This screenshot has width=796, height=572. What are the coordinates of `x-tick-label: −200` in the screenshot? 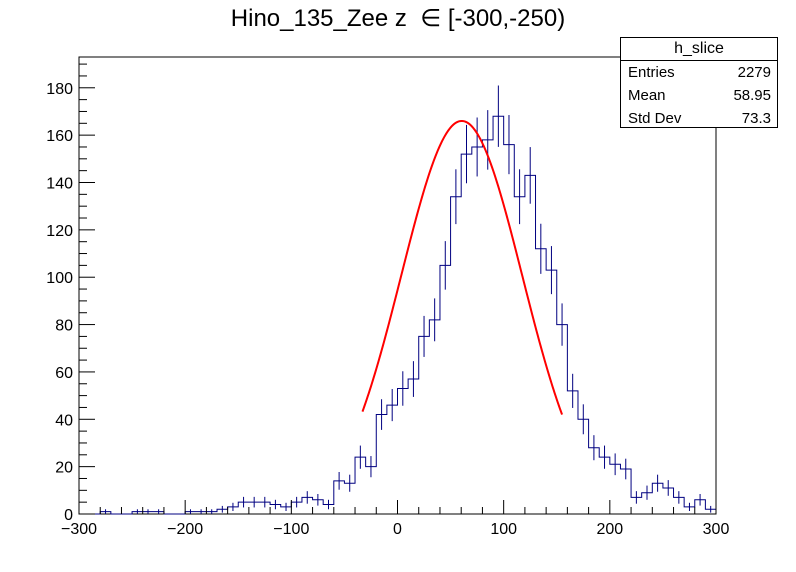 It's located at (185, 529).